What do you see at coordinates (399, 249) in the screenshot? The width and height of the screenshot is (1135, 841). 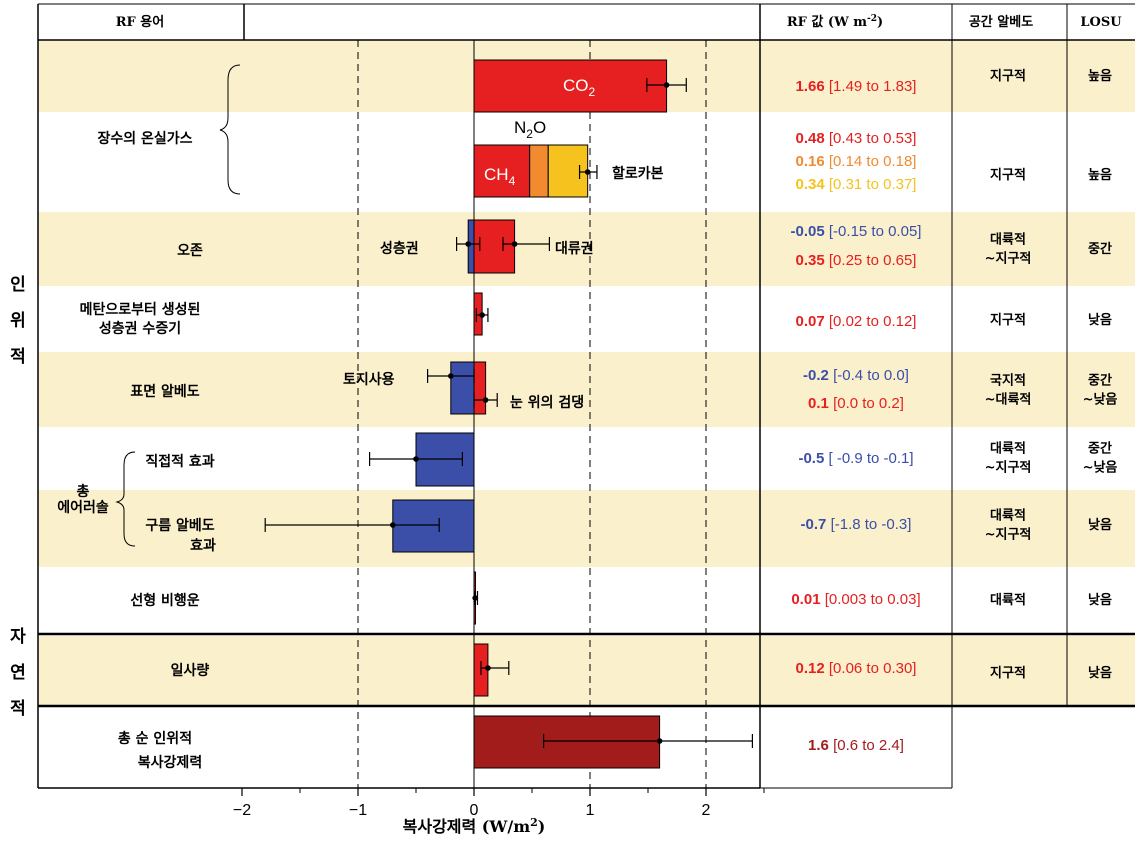 I see `label-strat-ozone: 성층권` at bounding box center [399, 249].